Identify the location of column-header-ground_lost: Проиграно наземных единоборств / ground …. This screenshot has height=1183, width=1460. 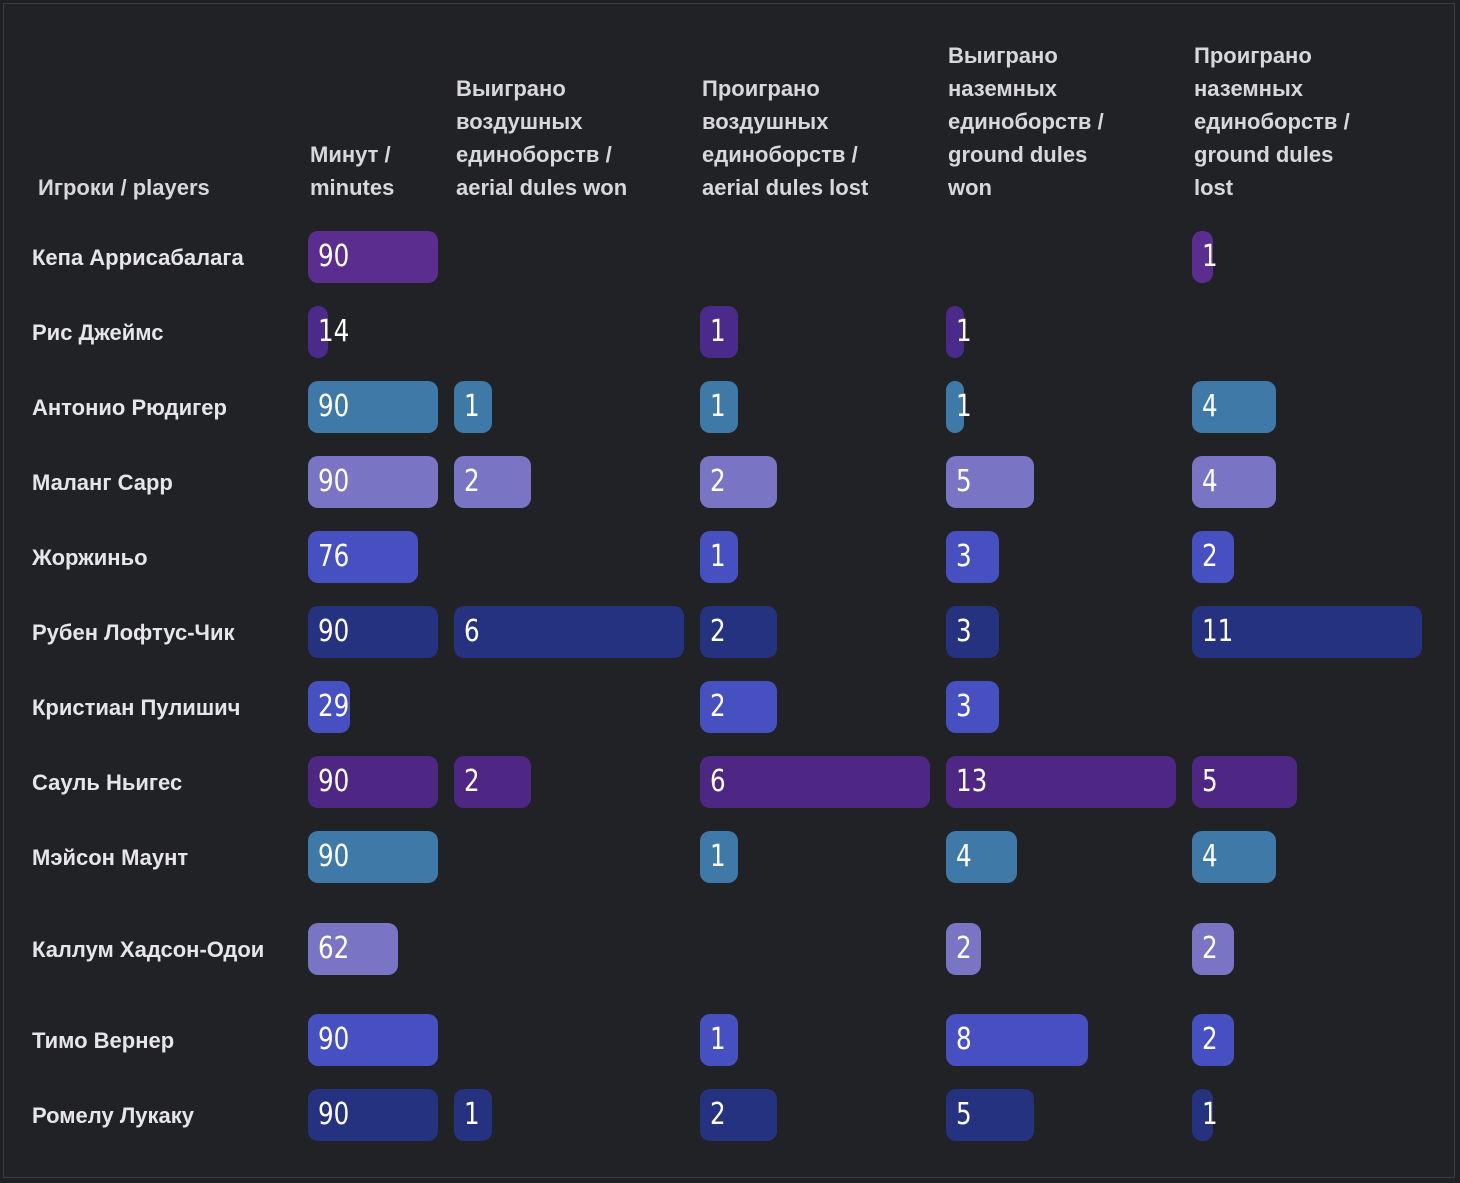
(1272, 121).